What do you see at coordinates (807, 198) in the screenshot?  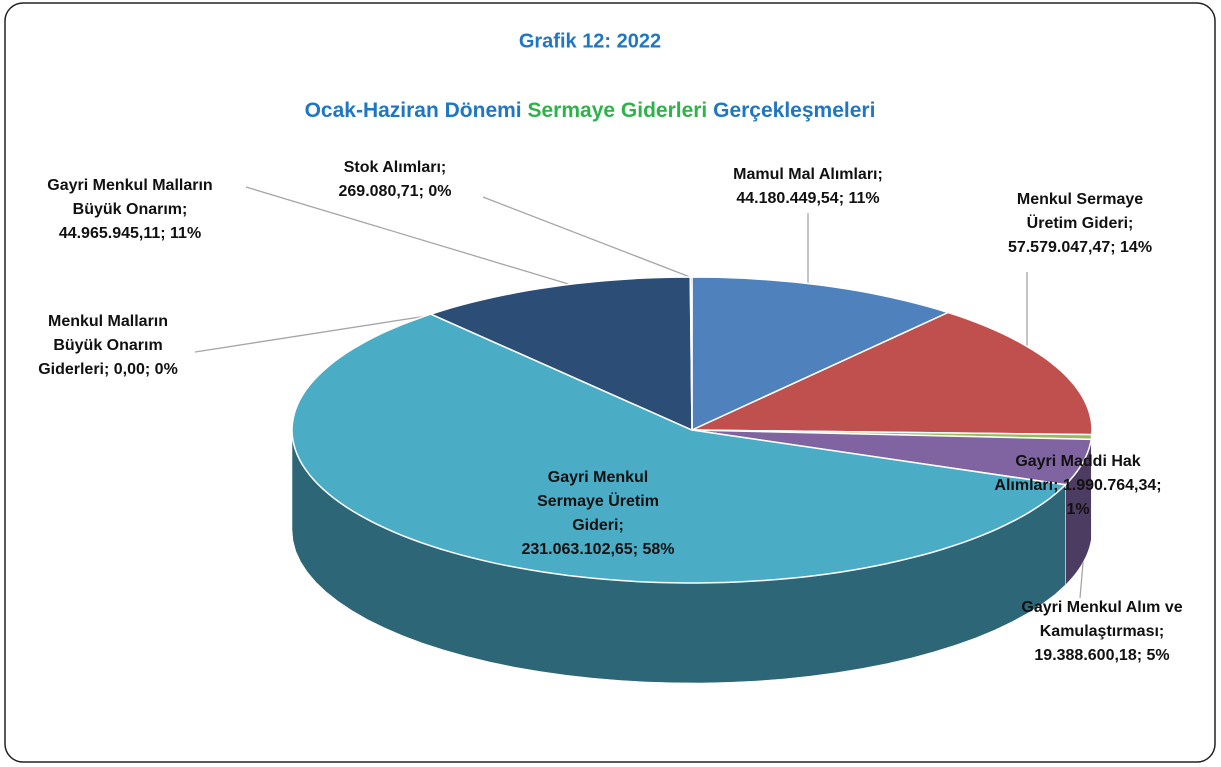 I see `data-label: 44.180.449,54; 11%` at bounding box center [807, 198].